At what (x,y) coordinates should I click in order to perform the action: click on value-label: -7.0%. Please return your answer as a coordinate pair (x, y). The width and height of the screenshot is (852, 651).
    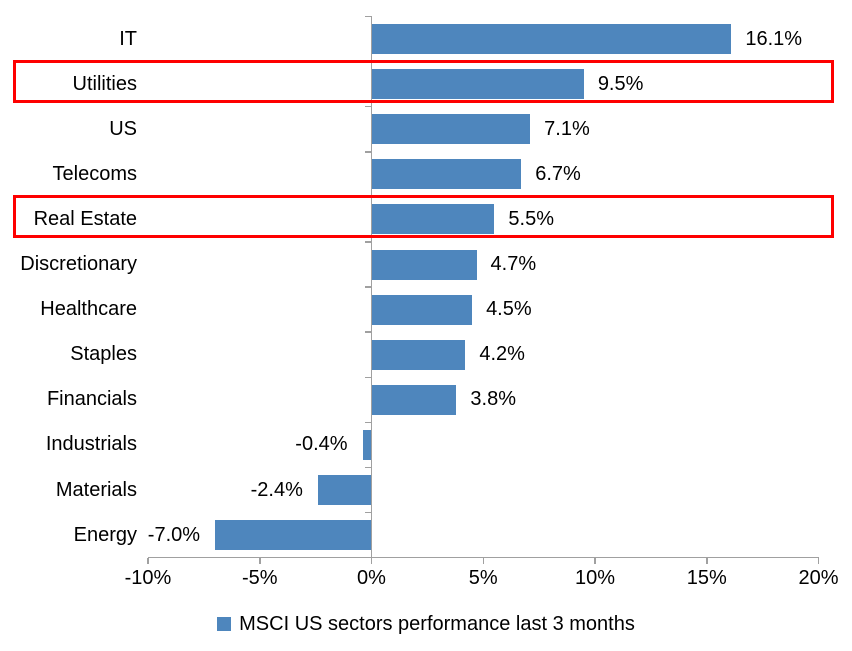
    Looking at the image, I should click on (174, 534).